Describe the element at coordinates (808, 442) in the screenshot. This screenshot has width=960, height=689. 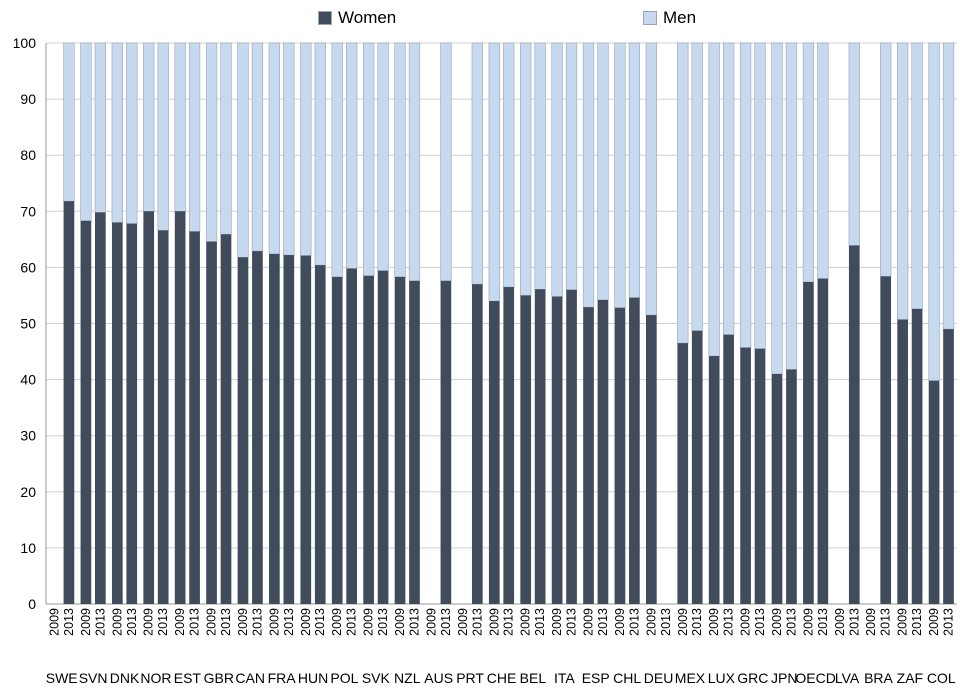
I see `bar-women-OECD-2009` at that location.